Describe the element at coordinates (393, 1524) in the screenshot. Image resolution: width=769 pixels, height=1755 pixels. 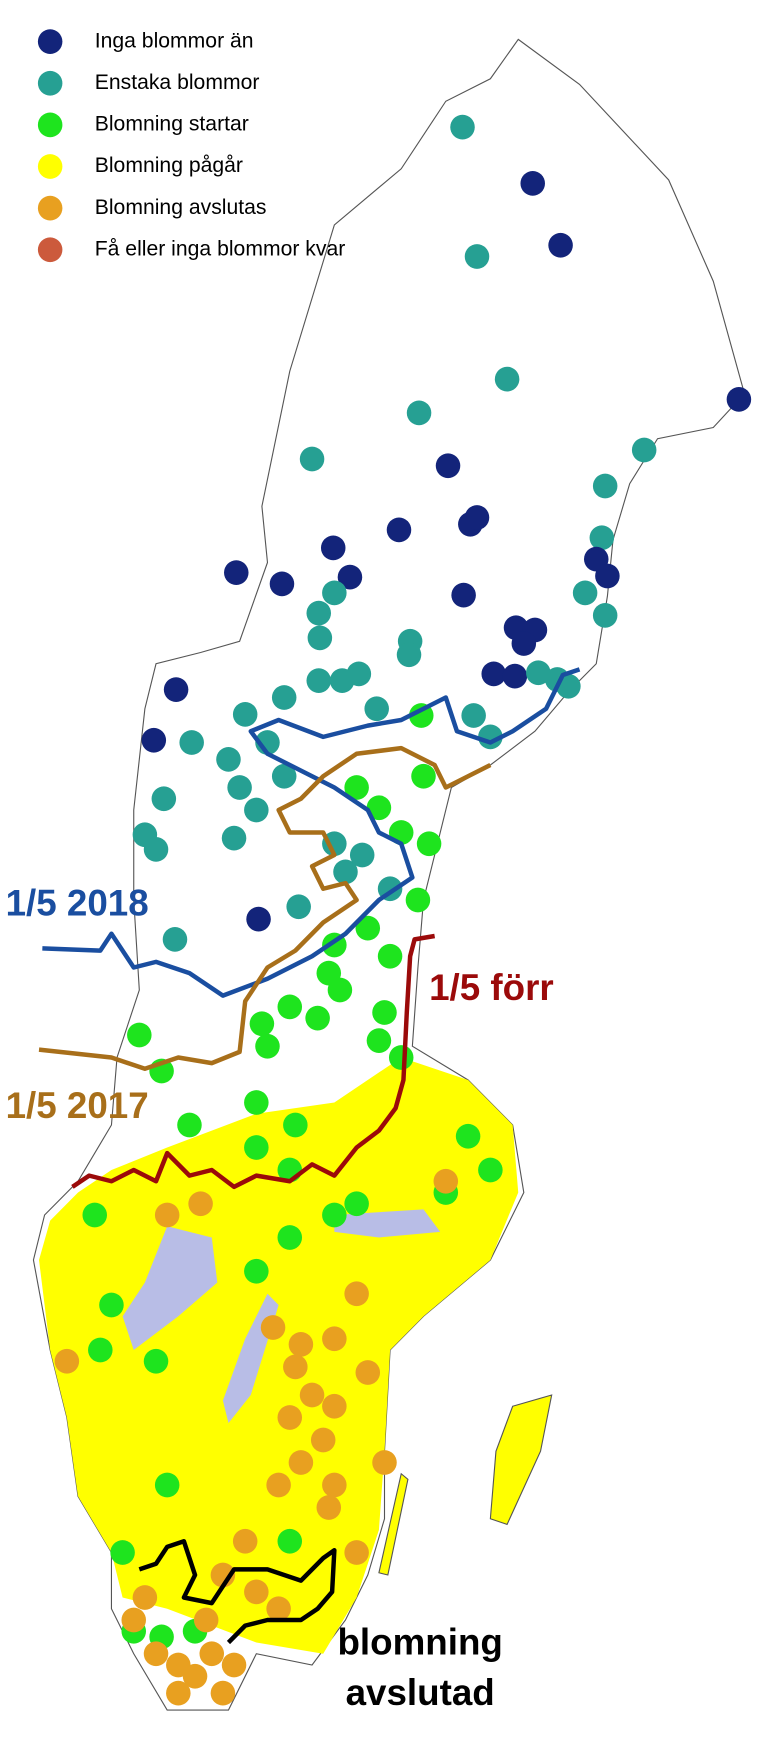
I see `oland` at that location.